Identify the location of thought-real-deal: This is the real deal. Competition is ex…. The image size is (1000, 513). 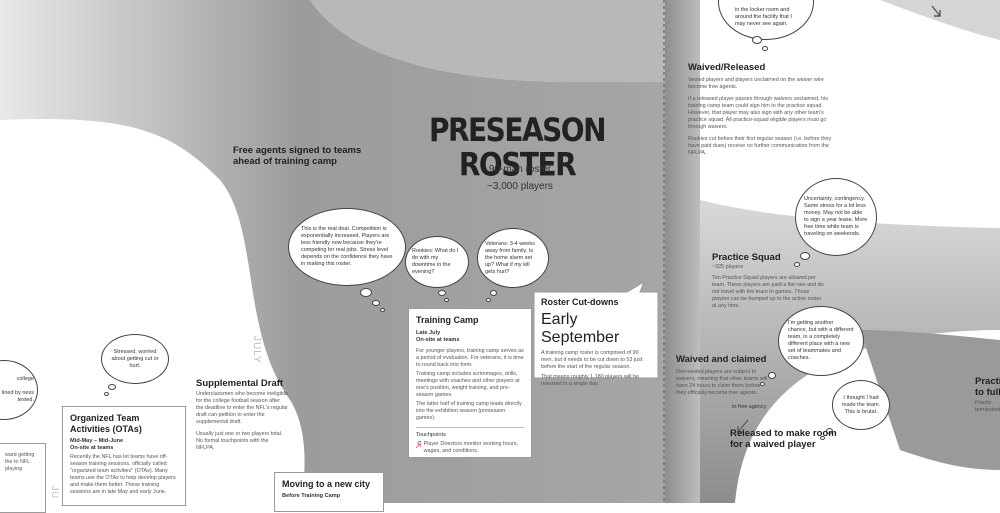
(347, 247).